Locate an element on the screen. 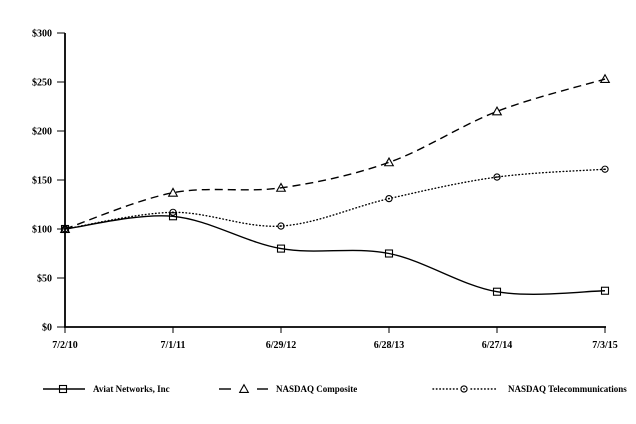 The width and height of the screenshot is (636, 424). legend-marker-triangle is located at coordinates (244, 388).